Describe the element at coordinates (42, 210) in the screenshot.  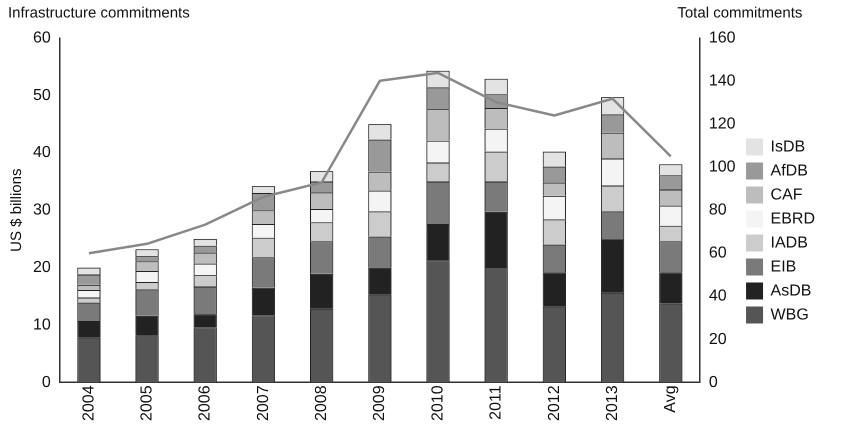
I see `y-tick-label: 30` at that location.